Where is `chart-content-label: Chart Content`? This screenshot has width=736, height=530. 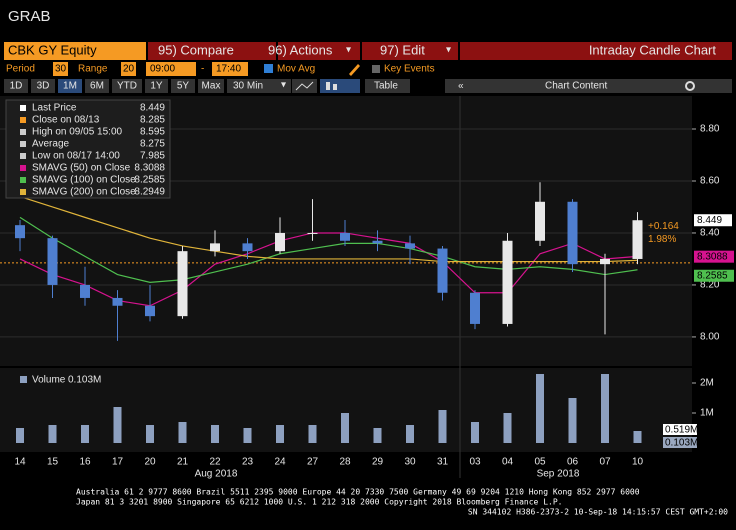 chart-content-label: Chart Content is located at coordinates (576, 86).